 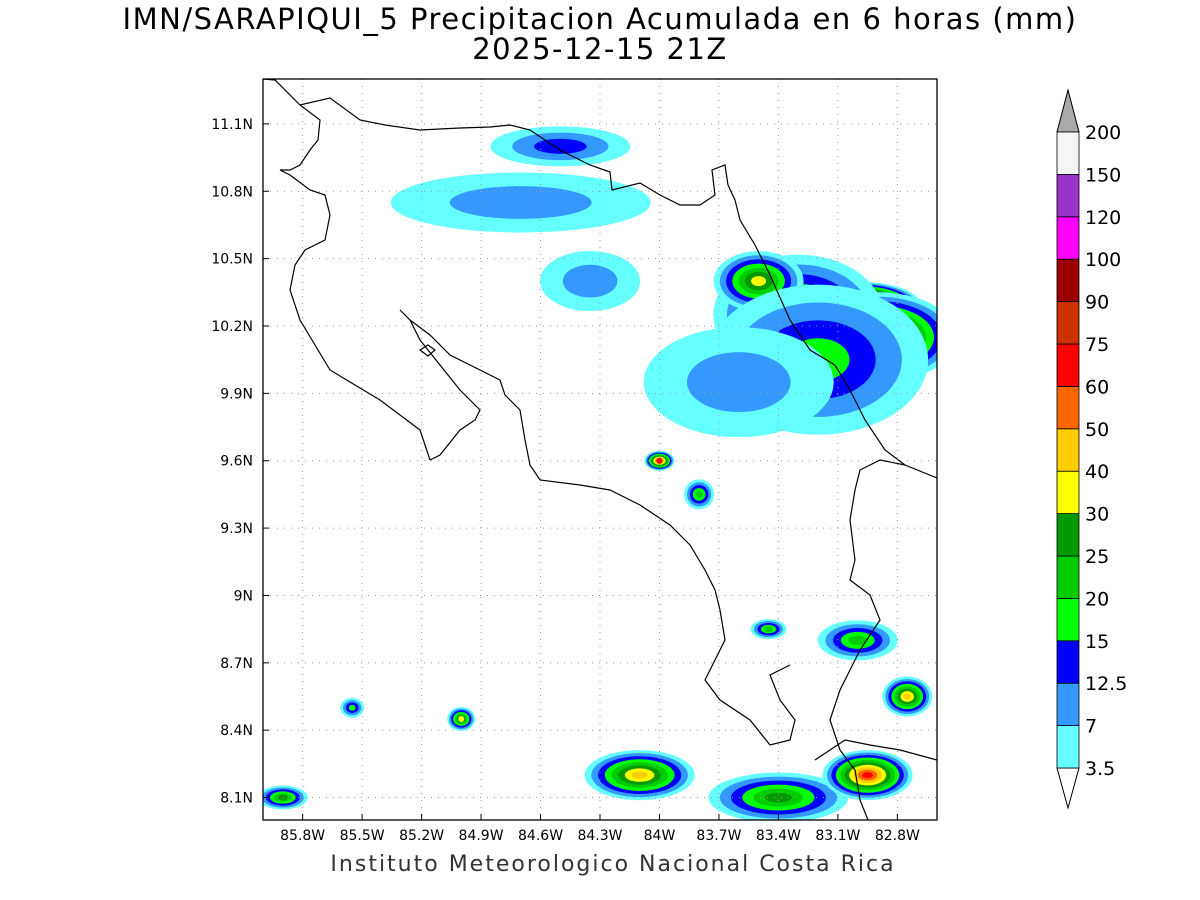 What do you see at coordinates (362, 836) in the screenshot?
I see `lon-tick-label: 85.5W` at bounding box center [362, 836].